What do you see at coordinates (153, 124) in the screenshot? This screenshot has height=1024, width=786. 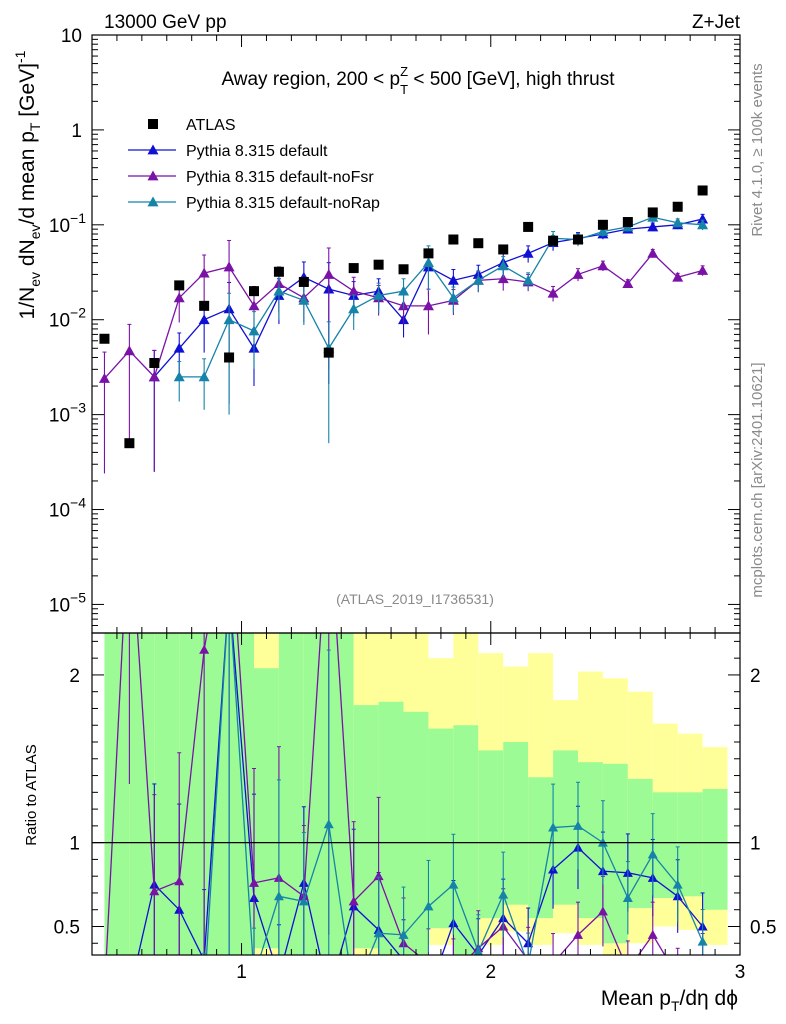 I see `legend-marker-atlas` at bounding box center [153, 124].